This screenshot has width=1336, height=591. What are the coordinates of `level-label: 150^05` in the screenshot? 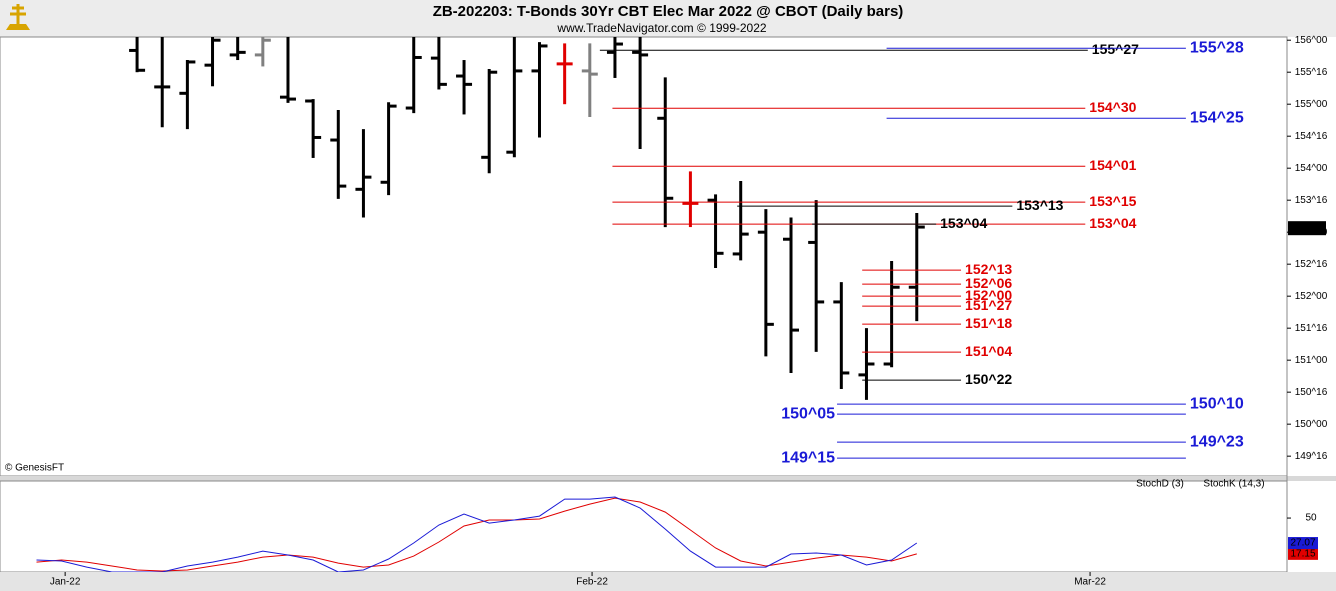 It's located at (808, 413).